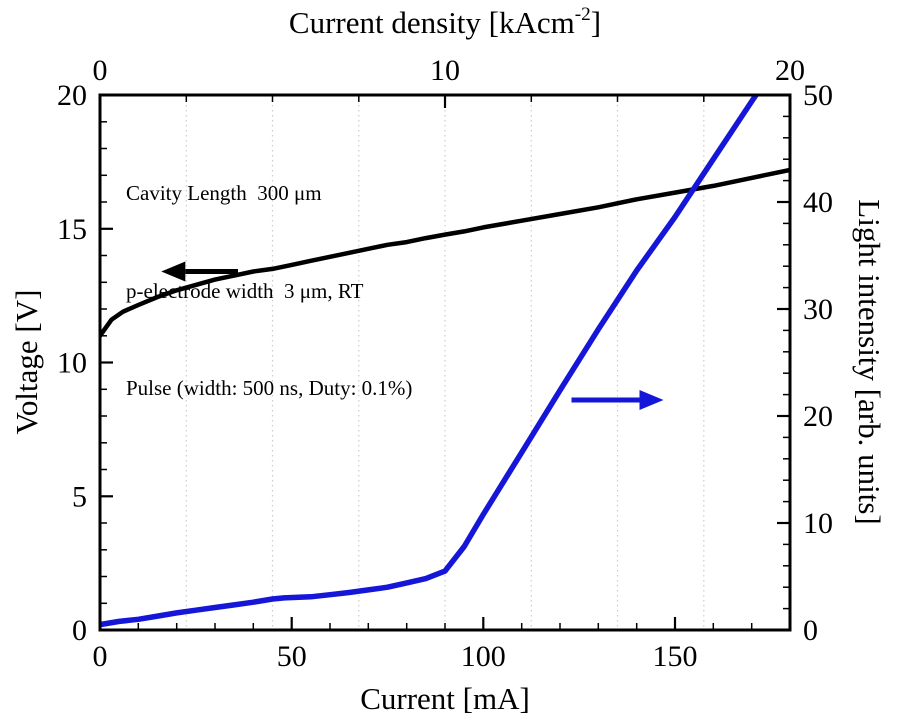 The height and width of the screenshot is (728, 900). What do you see at coordinates (224, 193) in the screenshot?
I see `annotation-line-cavity-length: Cavity Length 300 μm` at bounding box center [224, 193].